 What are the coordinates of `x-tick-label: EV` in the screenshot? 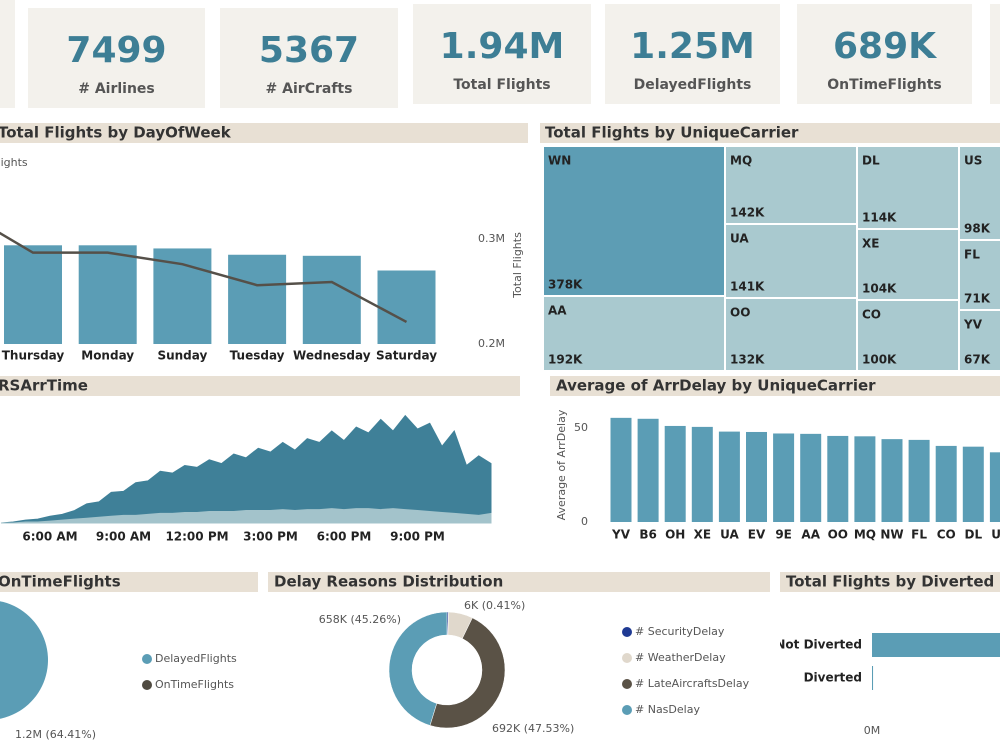 It's located at (757, 535).